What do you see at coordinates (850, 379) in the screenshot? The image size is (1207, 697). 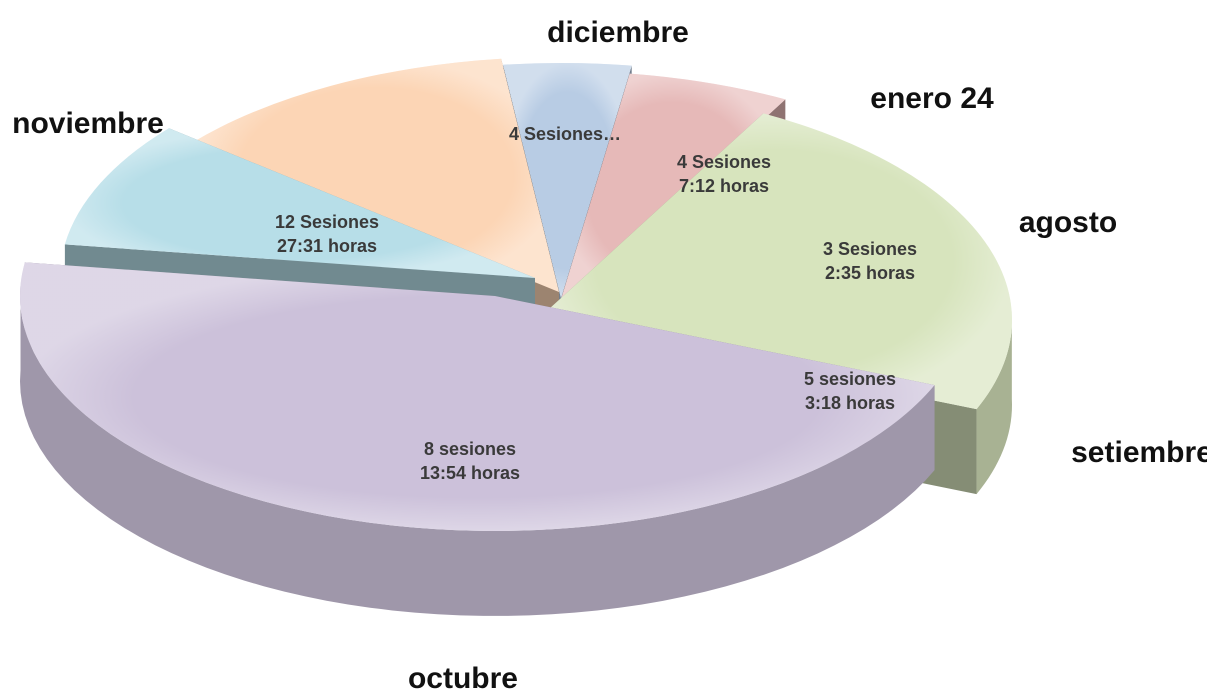 I see `data-label-line: 5 sesiones` at bounding box center [850, 379].